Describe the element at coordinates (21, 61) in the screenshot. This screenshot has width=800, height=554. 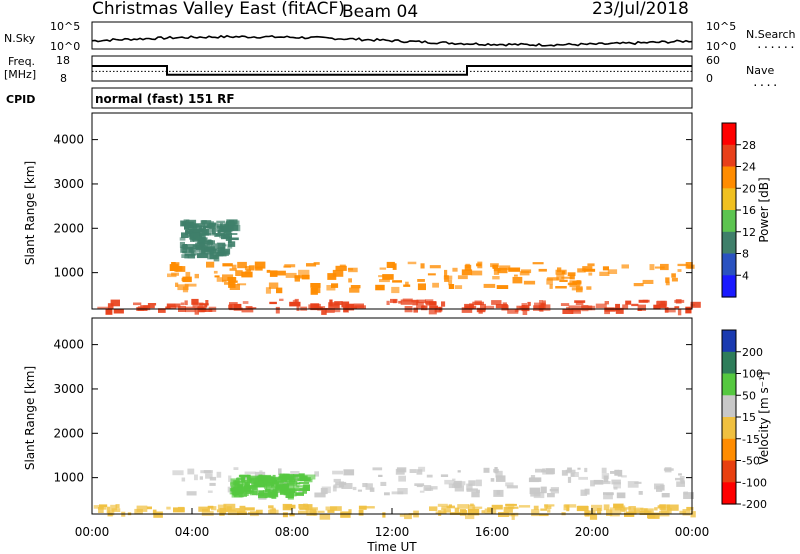
I see `freq-label-line1: Freq.` at that location.